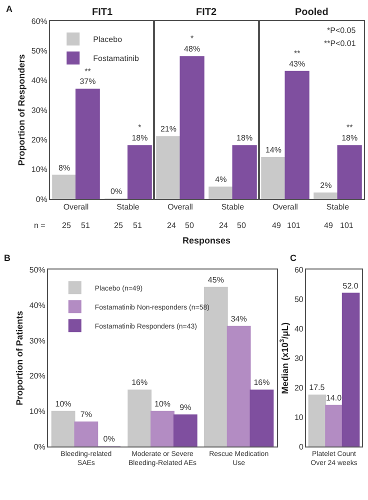  What do you see at coordinates (293, 258) in the screenshot?
I see `chart-subtitle: C` at bounding box center [293, 258].